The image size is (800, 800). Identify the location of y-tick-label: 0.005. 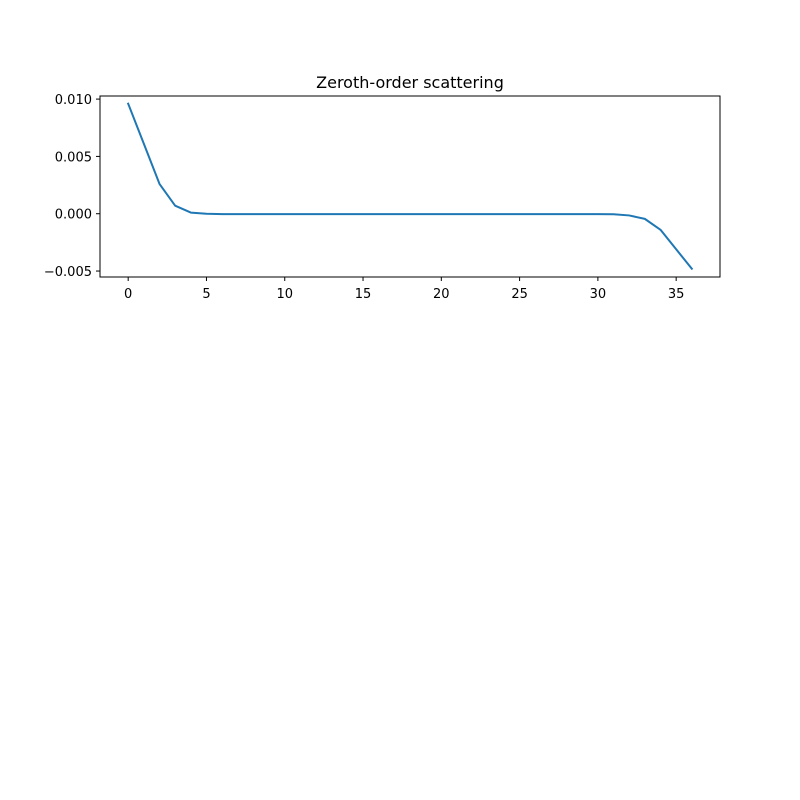
(73, 157).